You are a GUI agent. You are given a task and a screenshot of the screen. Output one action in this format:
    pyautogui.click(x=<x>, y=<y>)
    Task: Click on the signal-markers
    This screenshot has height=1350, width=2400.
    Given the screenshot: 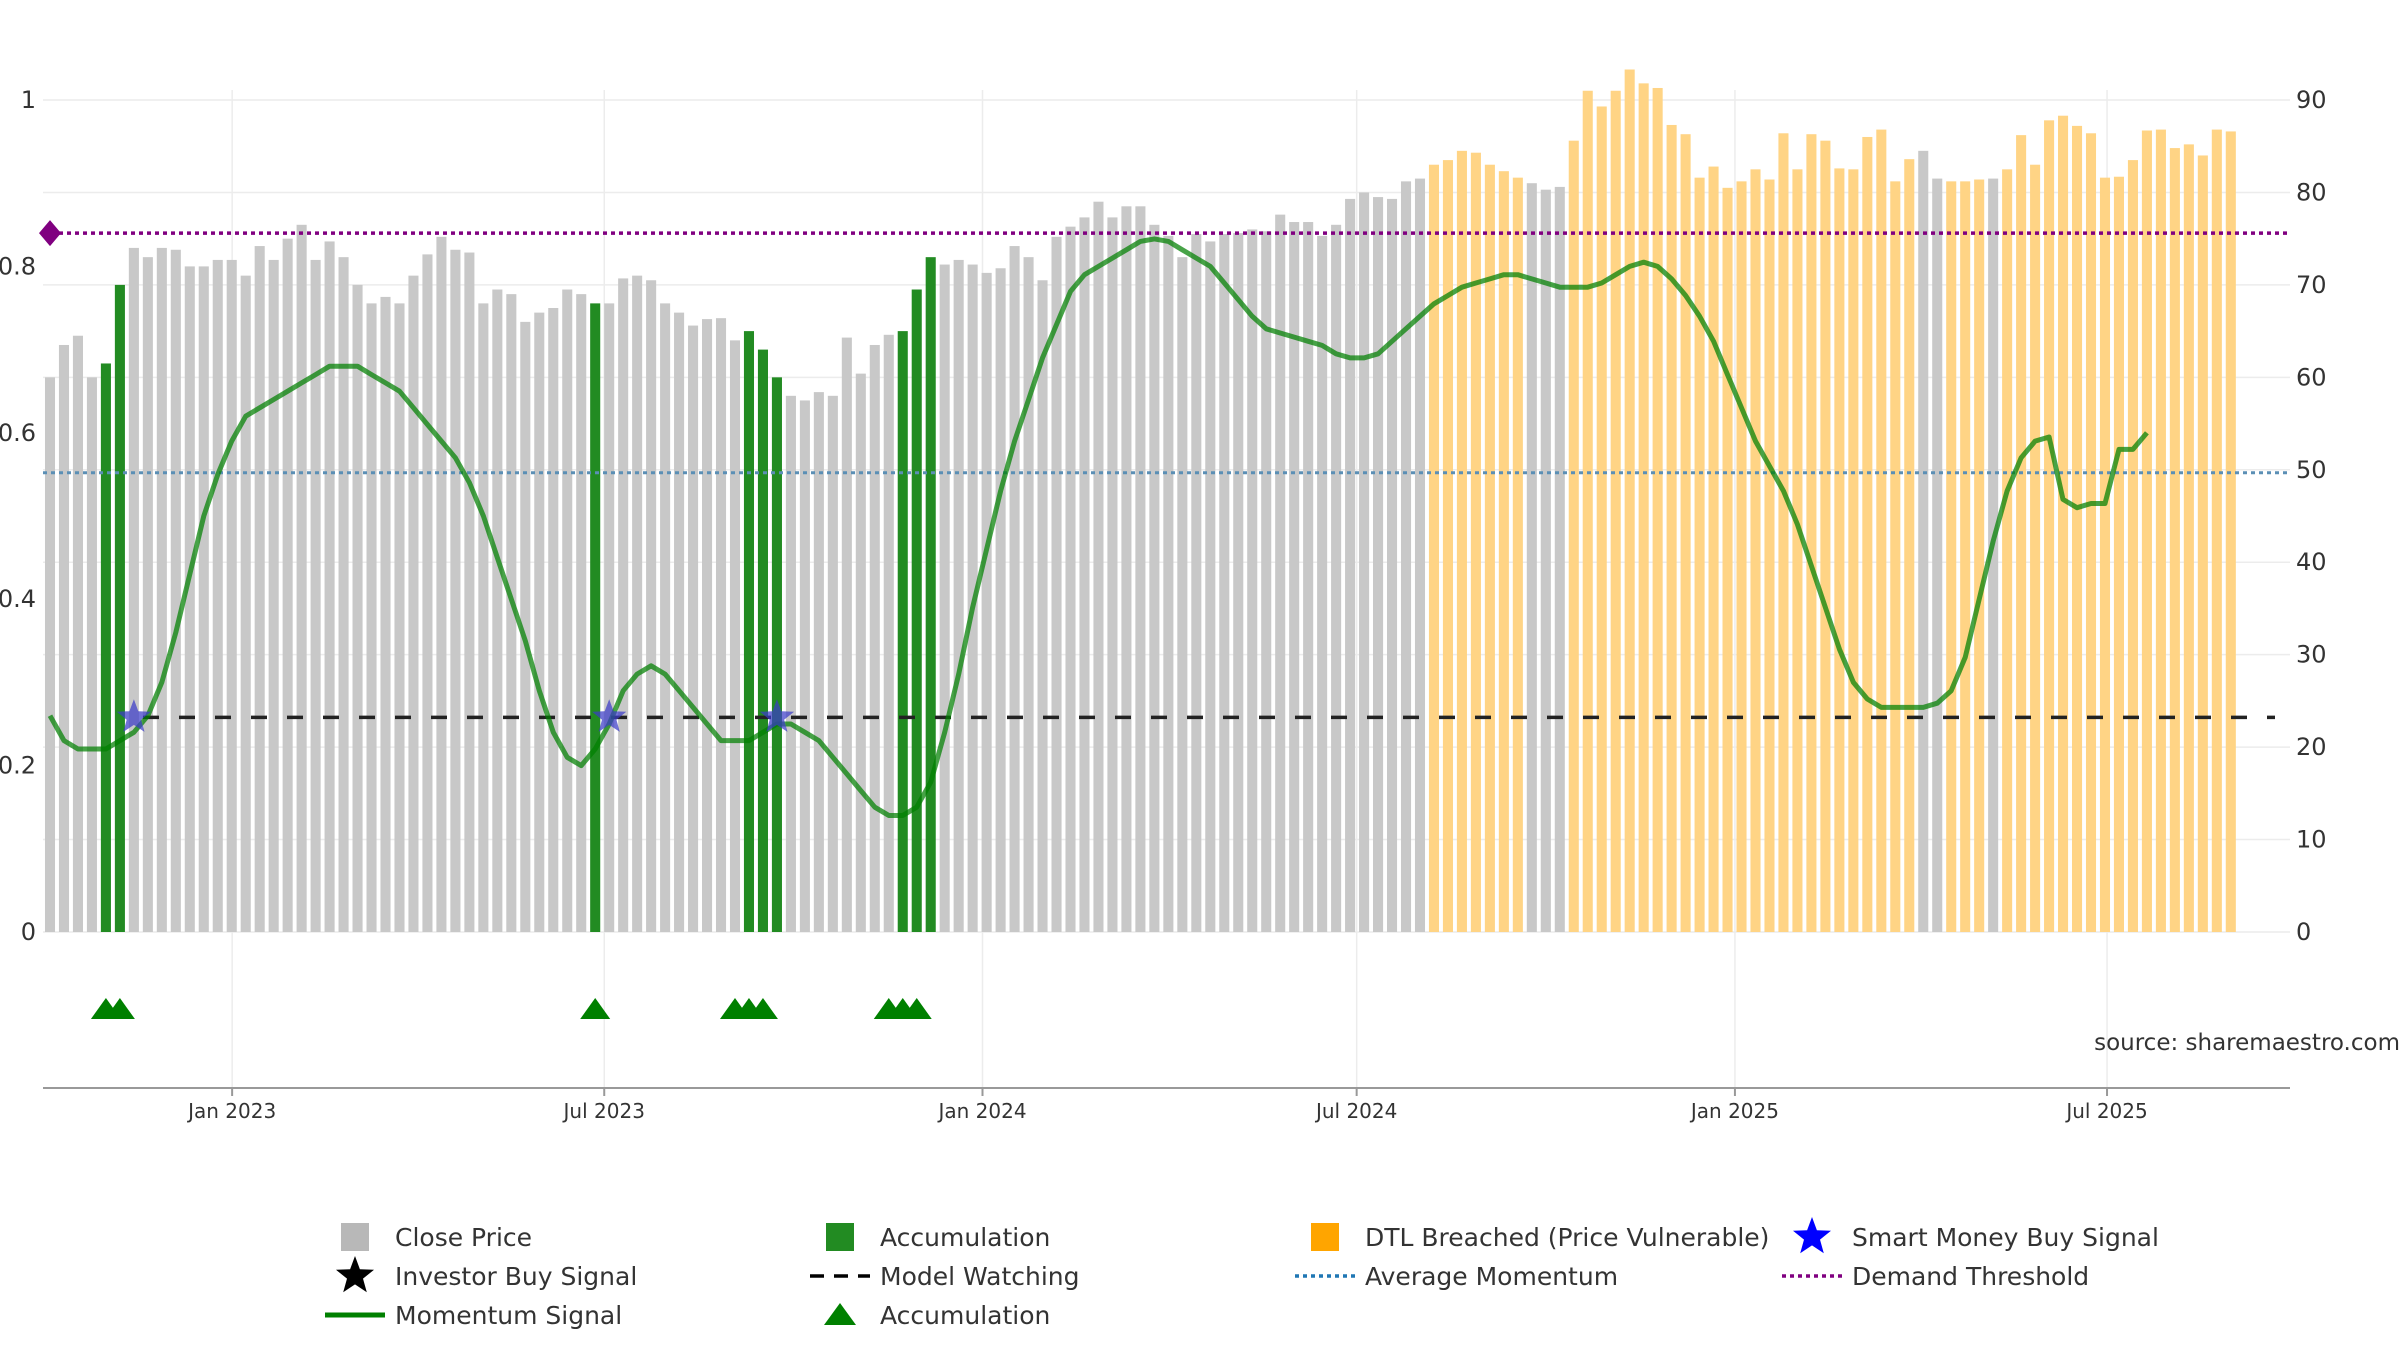 What is the action you would take?
    pyautogui.click(x=511, y=859)
    